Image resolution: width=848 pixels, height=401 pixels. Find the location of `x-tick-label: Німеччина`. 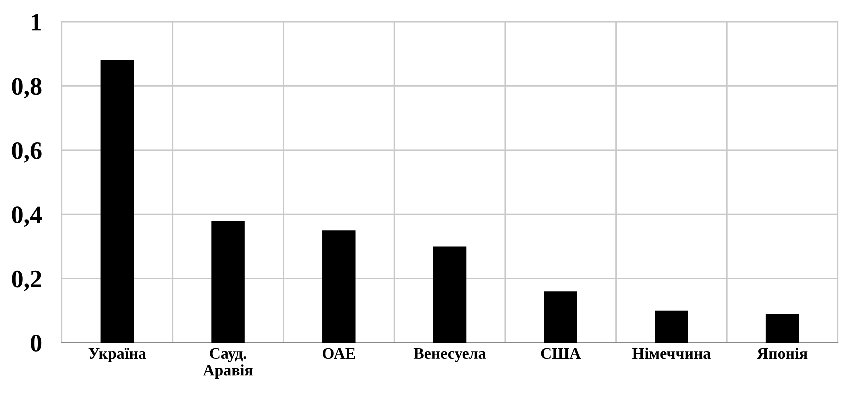

x-tick-label: Німеччина is located at coordinates (671, 354).